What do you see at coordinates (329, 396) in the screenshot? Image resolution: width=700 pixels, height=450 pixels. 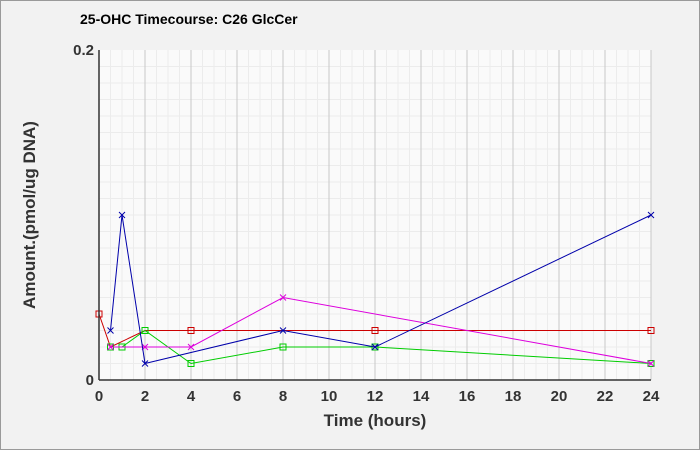 I see `x-tick-label: 10` at bounding box center [329, 396].